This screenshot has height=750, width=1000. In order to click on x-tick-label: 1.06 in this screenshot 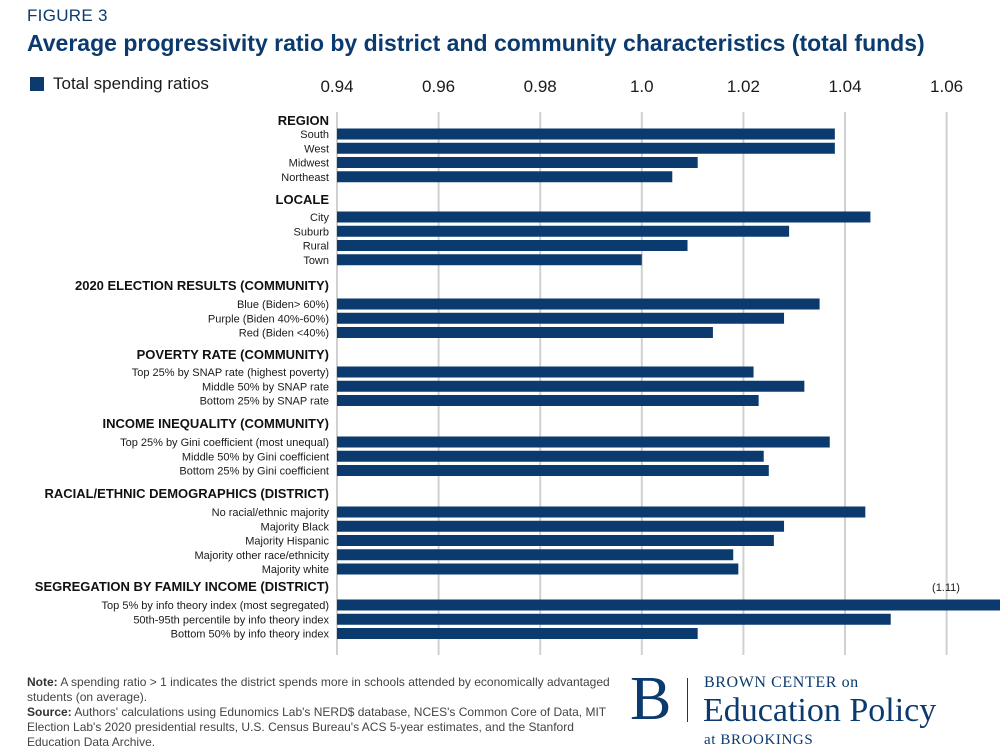, I will do `click(946, 86)`.